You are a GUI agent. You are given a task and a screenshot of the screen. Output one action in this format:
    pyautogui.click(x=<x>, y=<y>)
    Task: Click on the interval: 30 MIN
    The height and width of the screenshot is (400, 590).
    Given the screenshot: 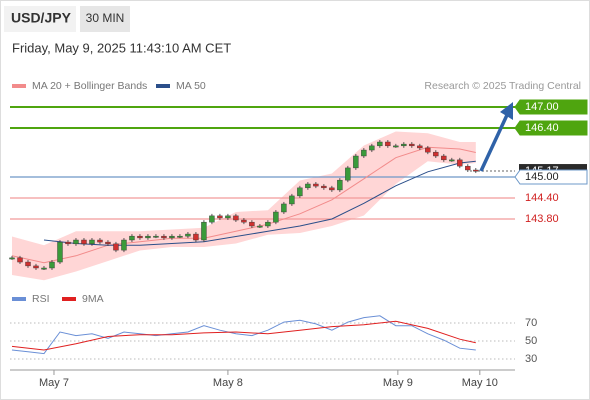 What is the action you would take?
    pyautogui.click(x=105, y=18)
    